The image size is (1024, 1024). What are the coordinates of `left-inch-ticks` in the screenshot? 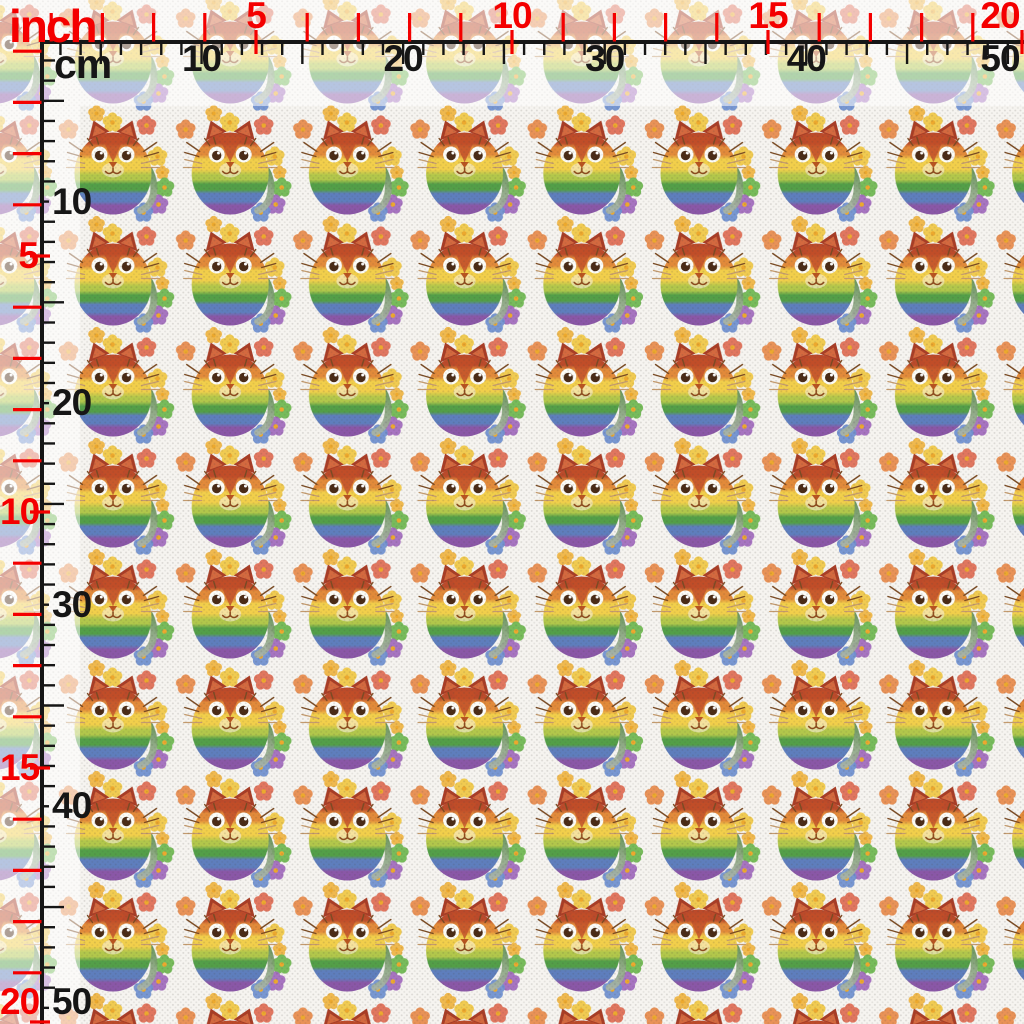 It's located at (31, 536).